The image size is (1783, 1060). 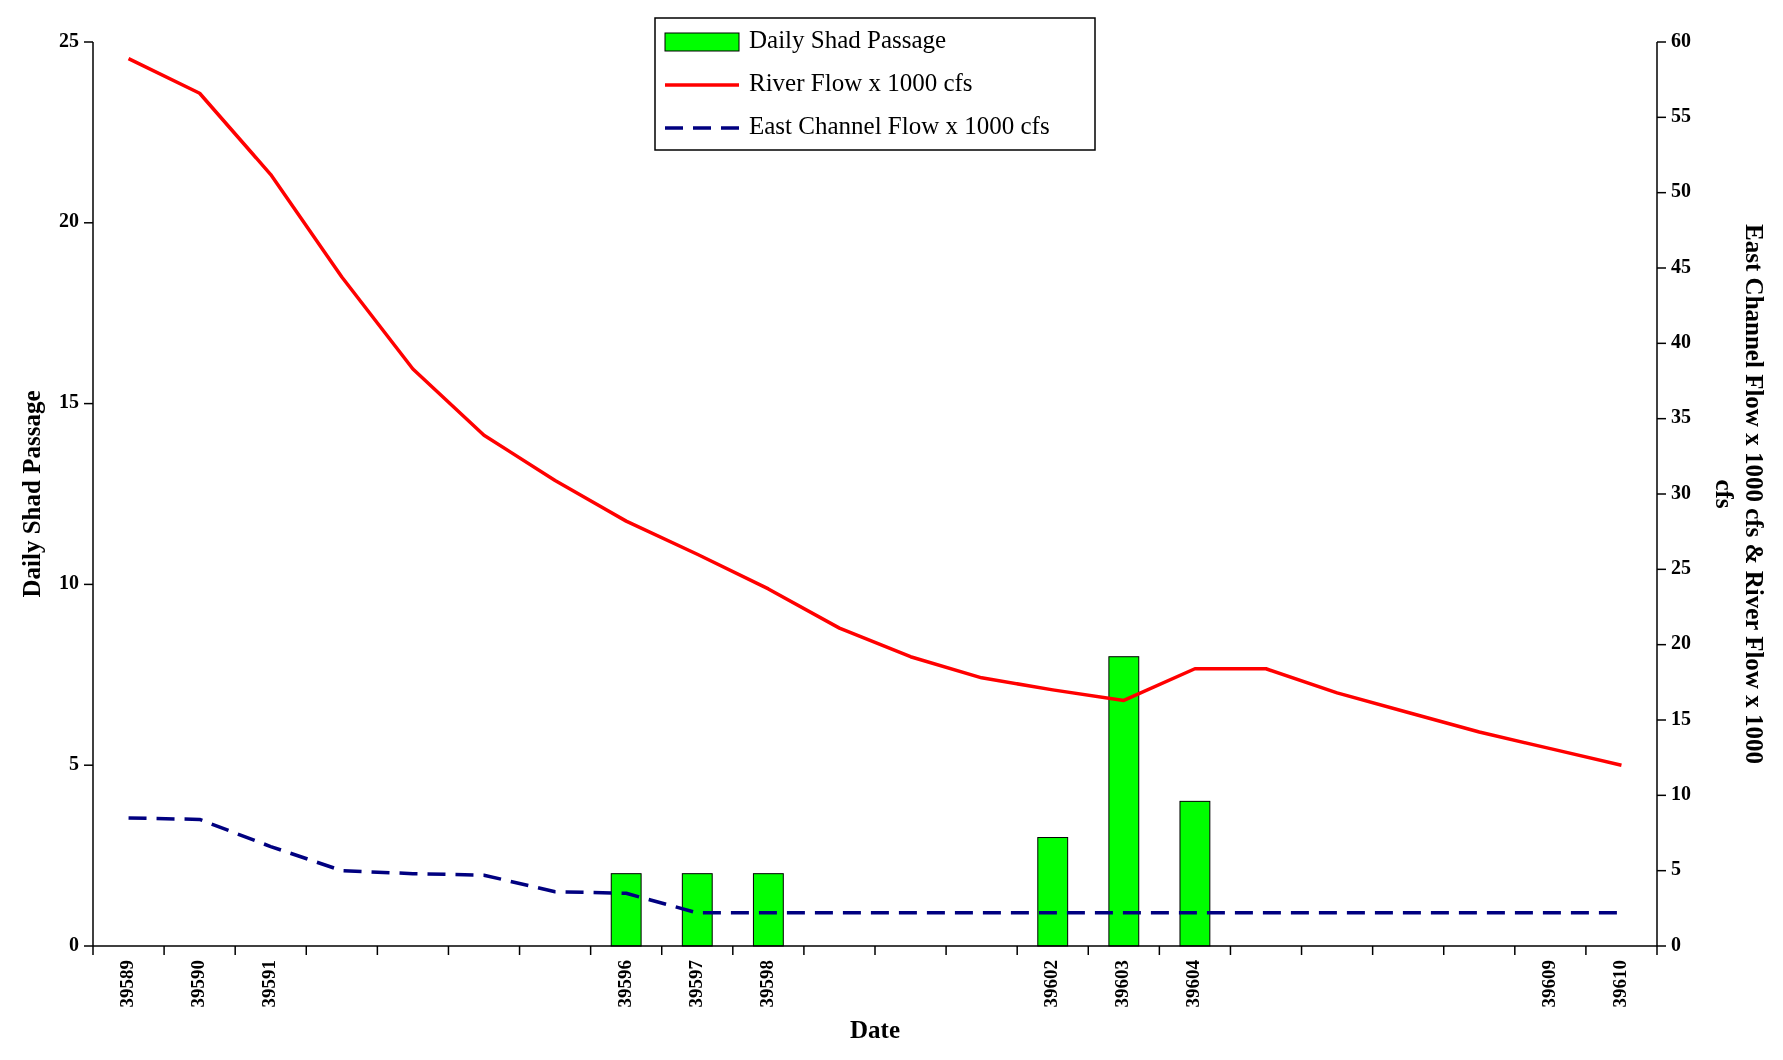 I want to click on legend-label: East Channel Flow x 1000 cfs, so click(x=899, y=125).